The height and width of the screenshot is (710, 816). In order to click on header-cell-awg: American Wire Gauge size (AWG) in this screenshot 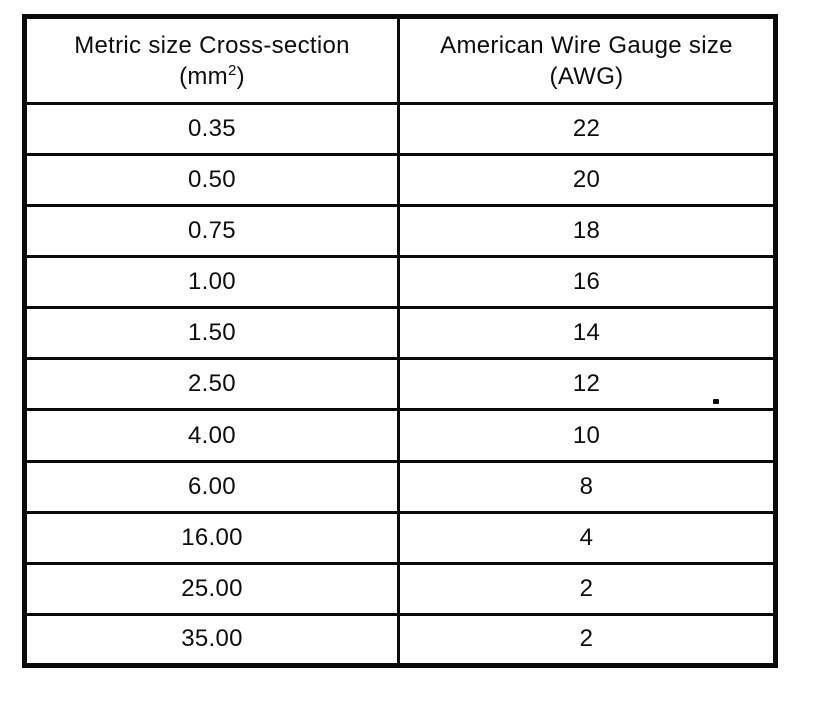, I will do `click(587, 60)`.